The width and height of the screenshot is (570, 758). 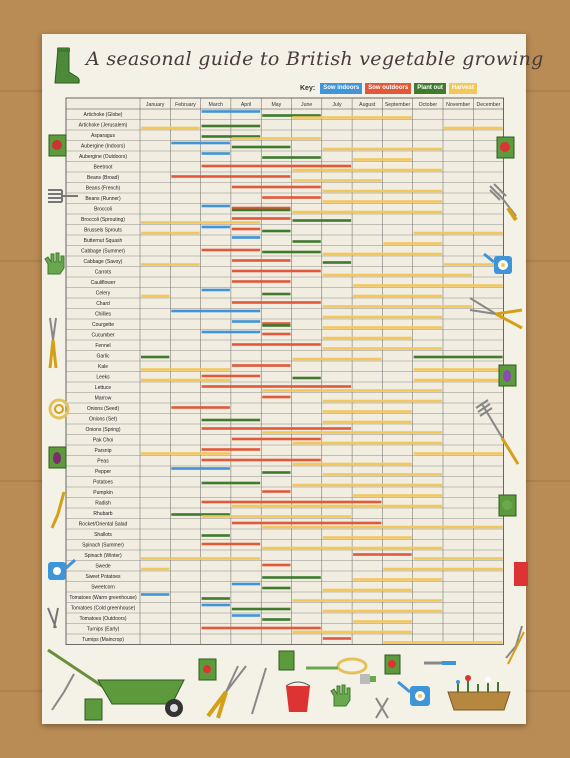 I want to click on vegetable-name: Spinach (Summer), so click(x=103, y=546).